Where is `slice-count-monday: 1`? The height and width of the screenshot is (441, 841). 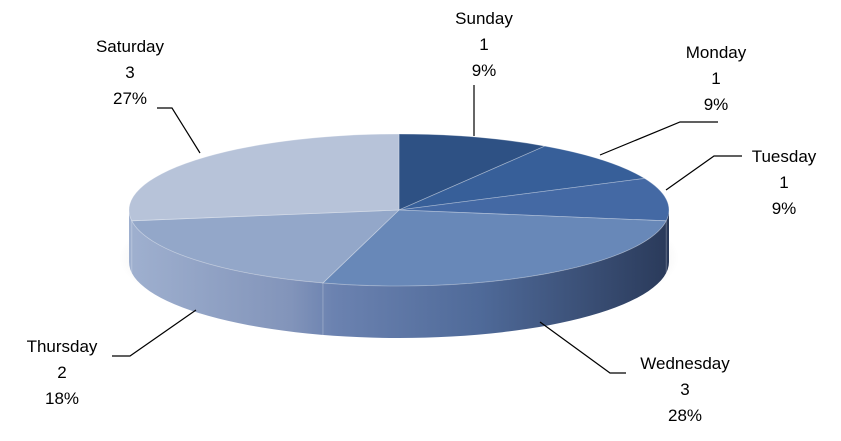 slice-count-monday: 1 is located at coordinates (715, 78).